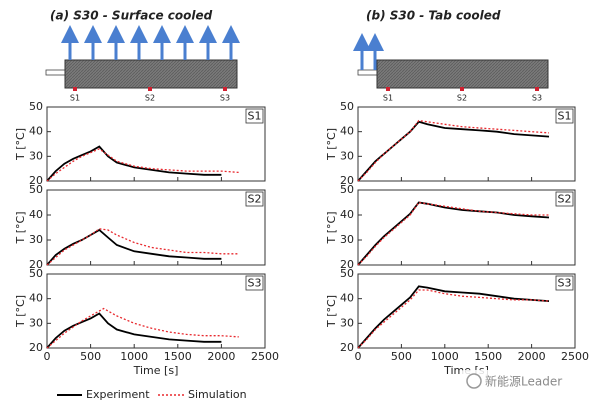 The height and width of the screenshot is (407, 600). I want to click on panel-title: (a) S30 - Surface cooled, so click(131, 16).